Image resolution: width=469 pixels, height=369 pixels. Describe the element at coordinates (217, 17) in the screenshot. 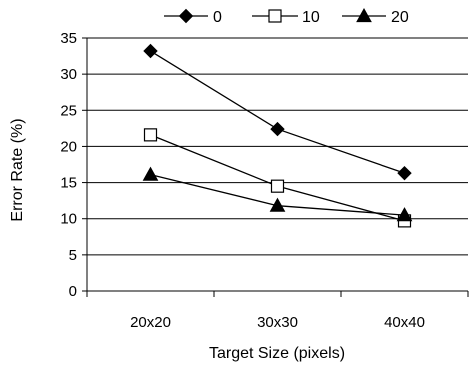

I see `legend-label-0: 0` at that location.